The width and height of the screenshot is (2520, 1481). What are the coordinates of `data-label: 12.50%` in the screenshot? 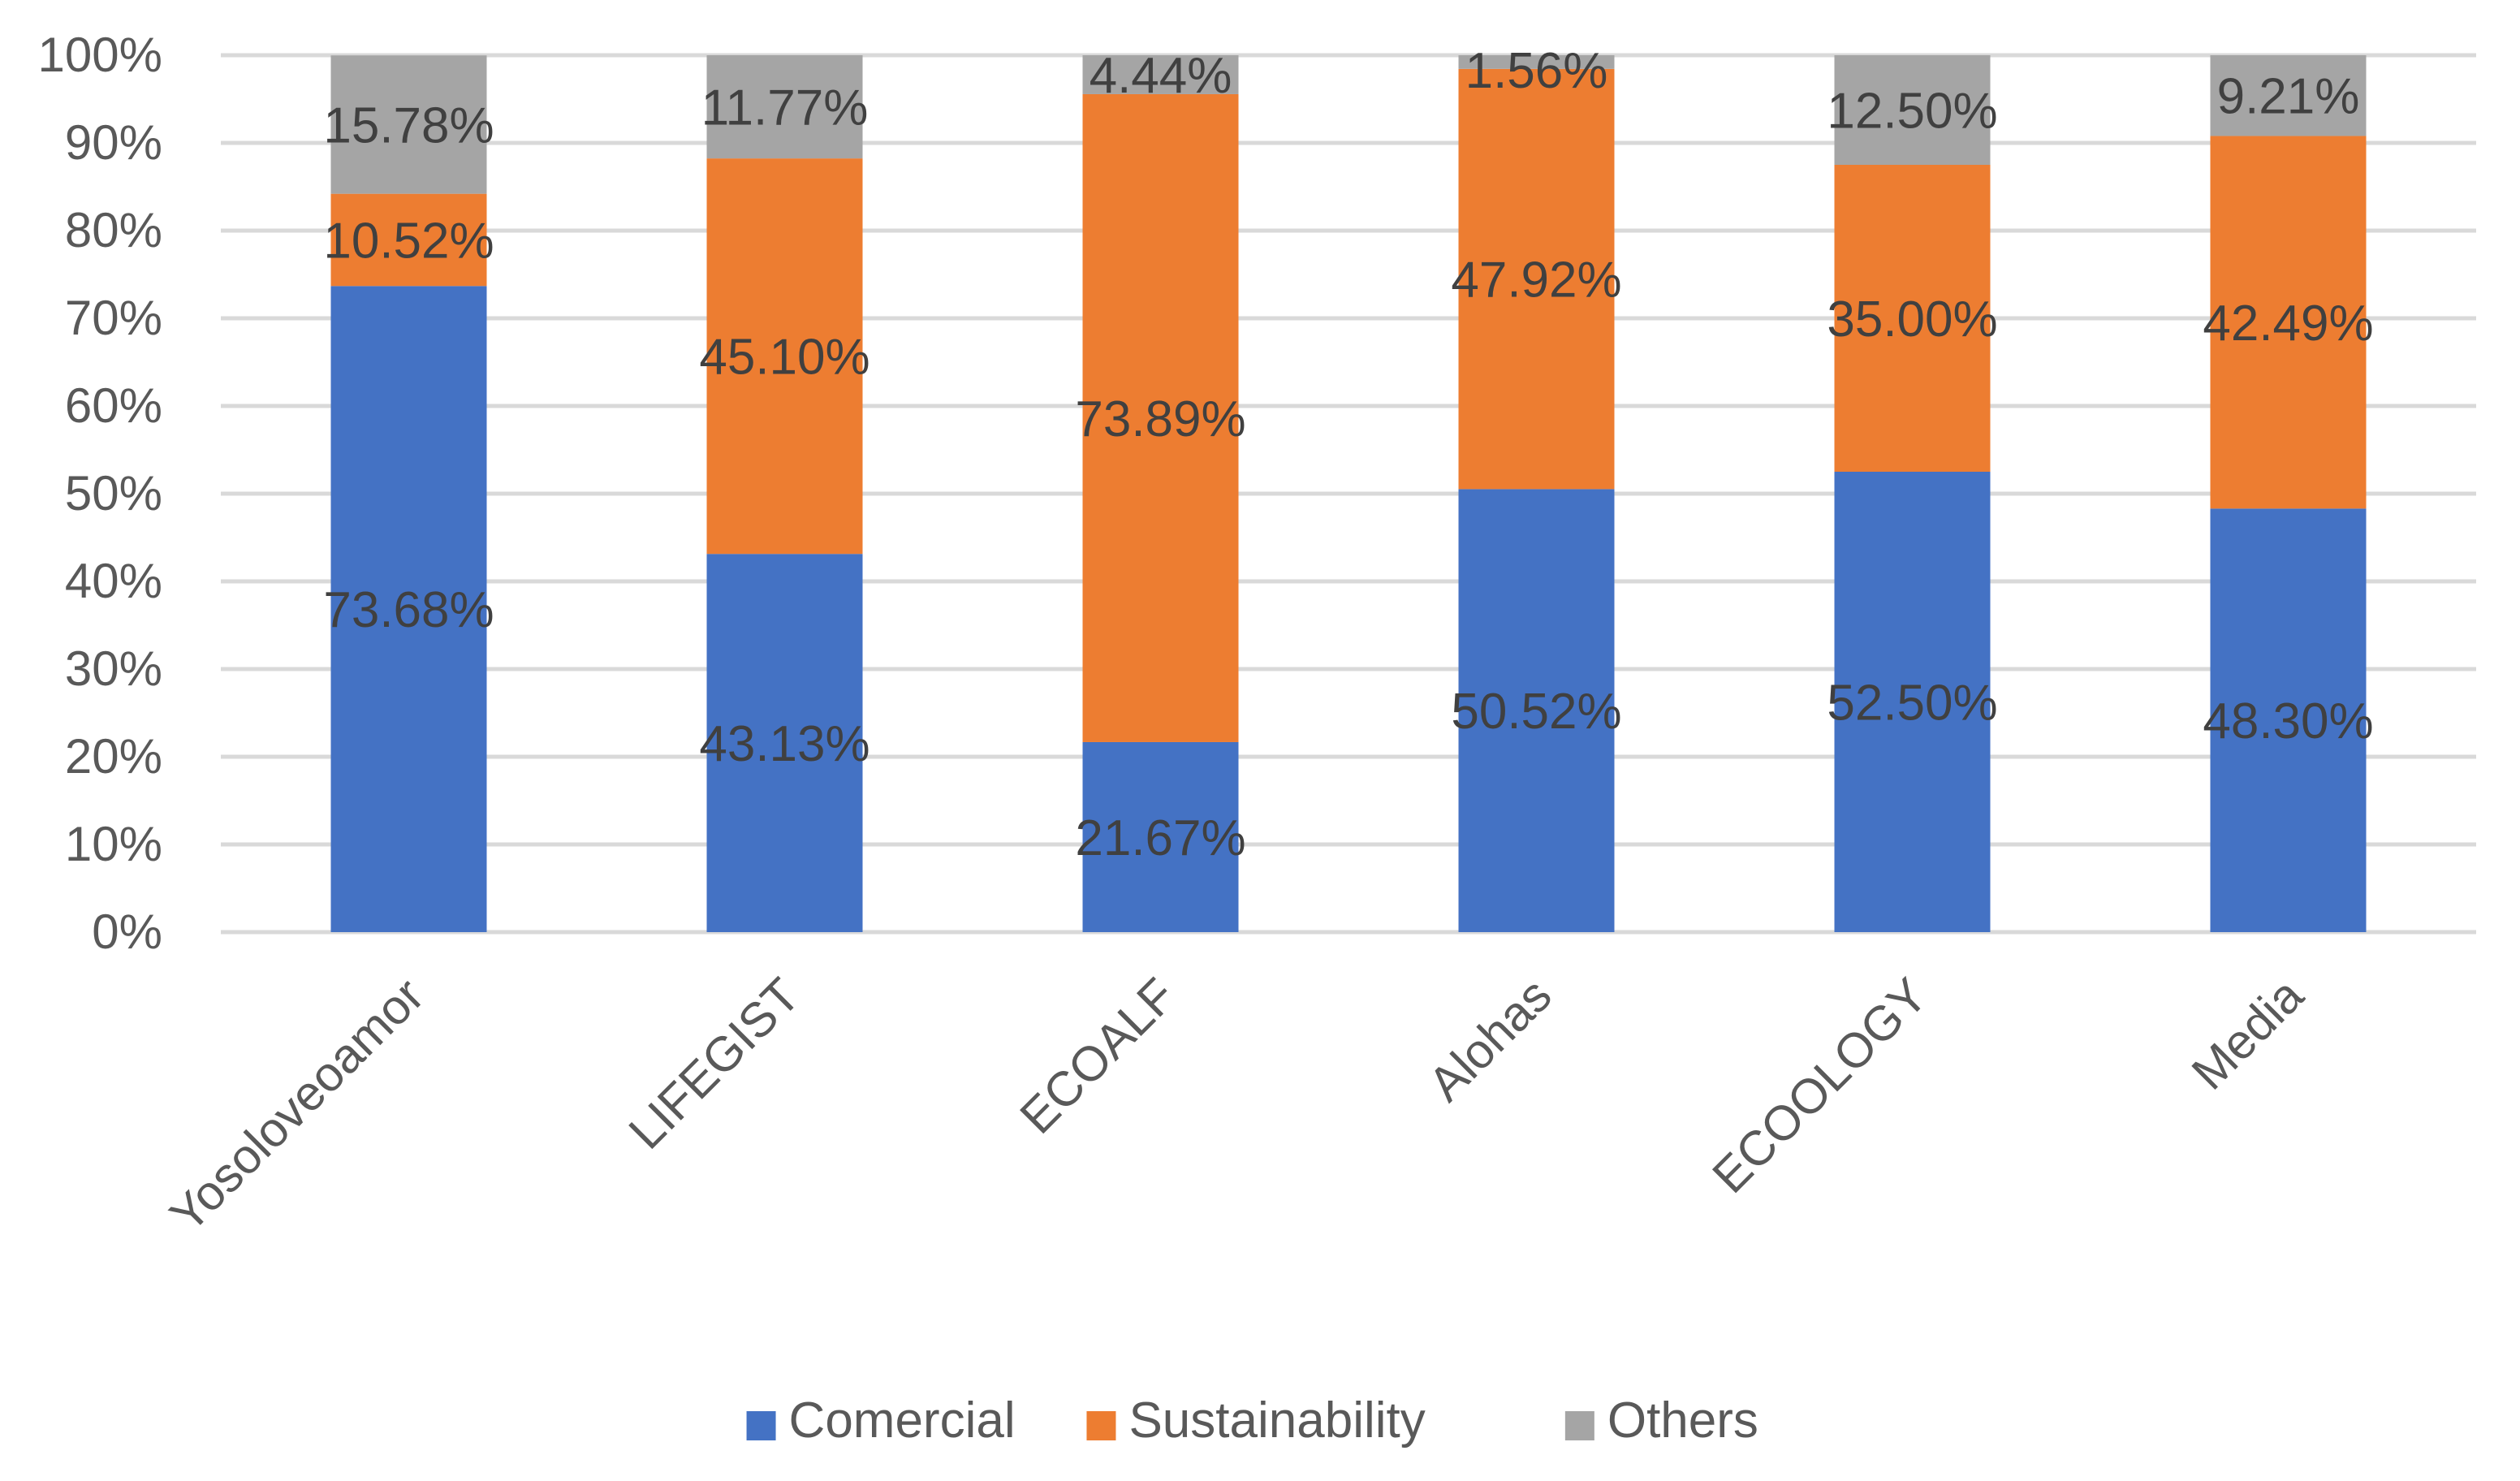 It's located at (1912, 112).